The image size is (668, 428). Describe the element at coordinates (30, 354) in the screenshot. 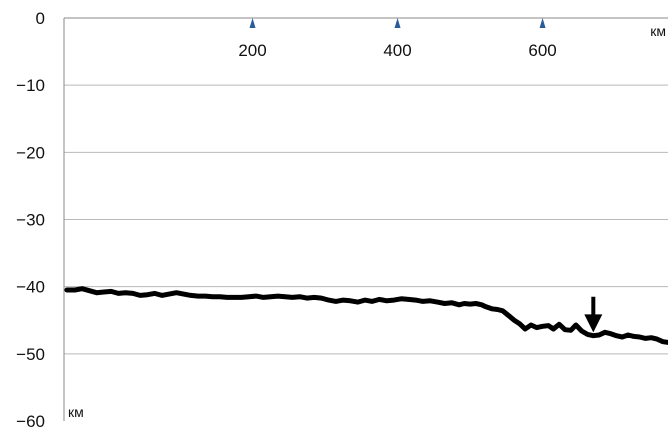

I see `y-tick-label: −50` at that location.